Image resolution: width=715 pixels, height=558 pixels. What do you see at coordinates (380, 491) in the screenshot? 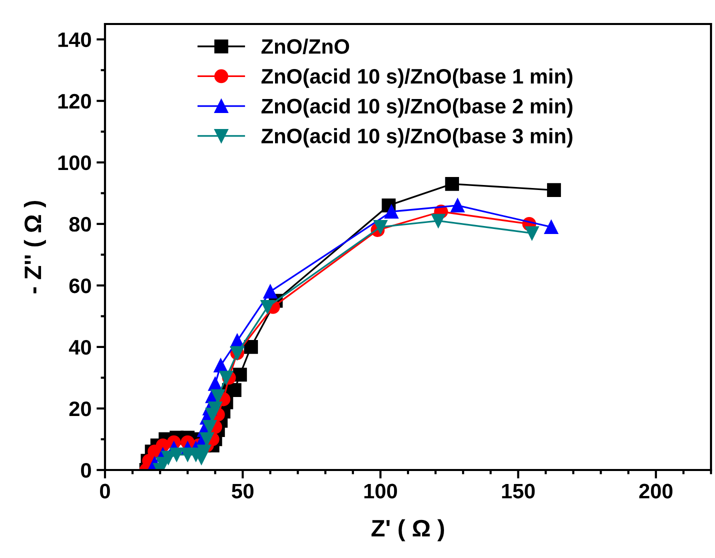
I see `x-tick-label: 100` at bounding box center [380, 491].